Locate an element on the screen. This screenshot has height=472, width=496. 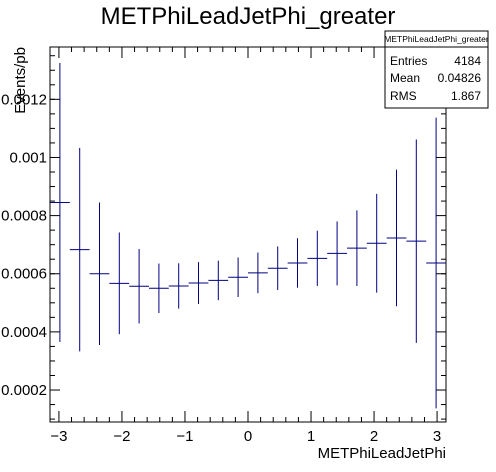
y-tick-label: 0.0006 is located at coordinates (24, 274).